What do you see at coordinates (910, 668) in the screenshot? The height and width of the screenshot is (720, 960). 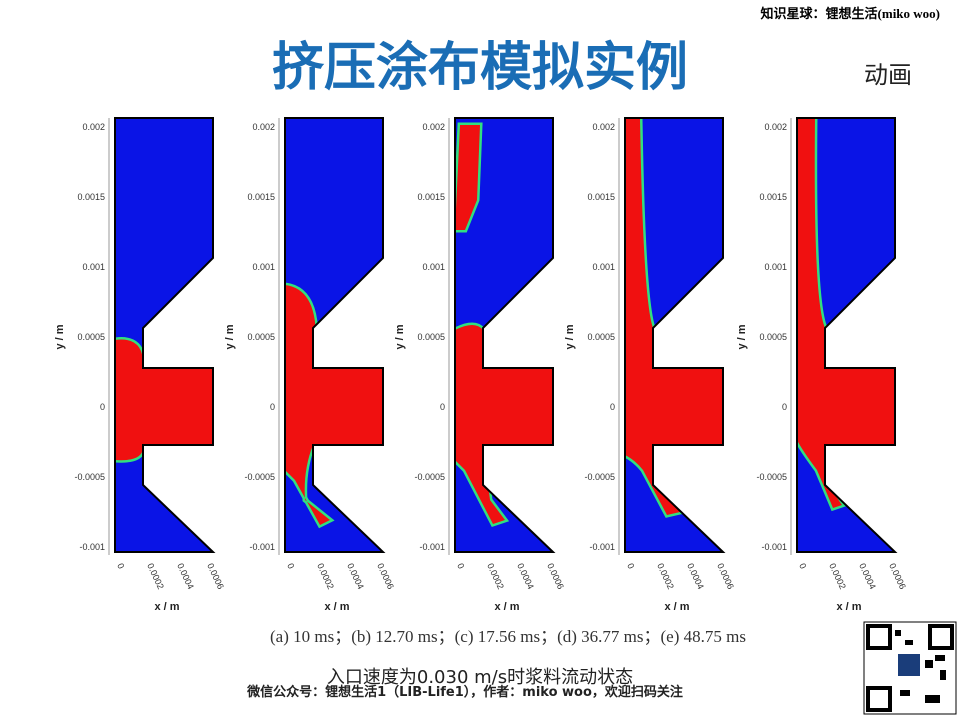 I see `qr-code` at bounding box center [910, 668].